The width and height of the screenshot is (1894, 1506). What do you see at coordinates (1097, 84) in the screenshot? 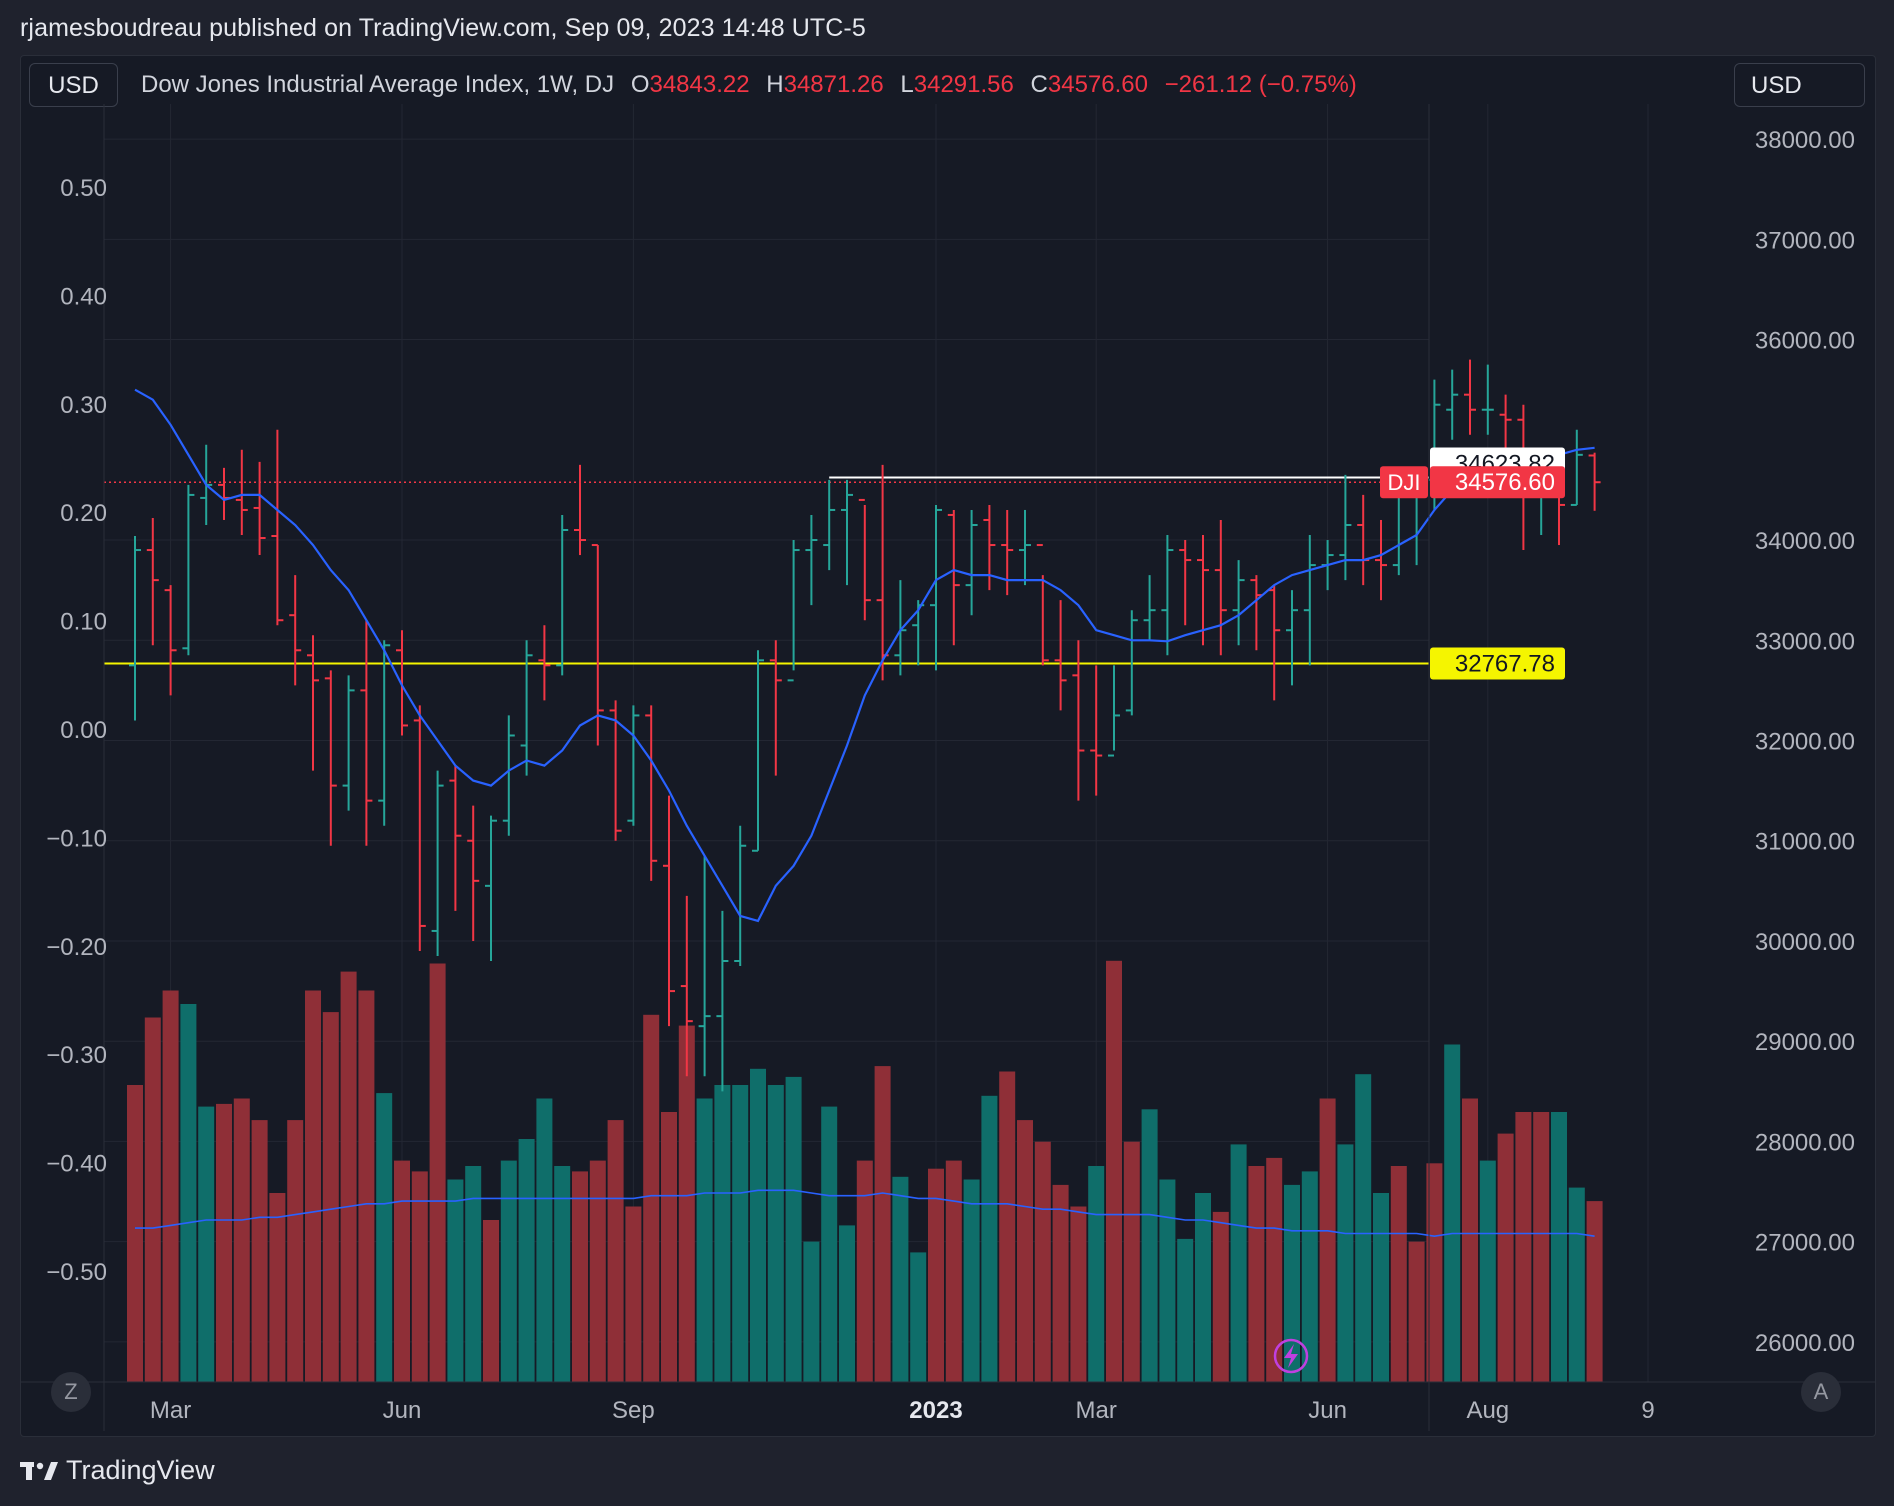
I see `legend-close-value: 34576.60` at bounding box center [1097, 84].